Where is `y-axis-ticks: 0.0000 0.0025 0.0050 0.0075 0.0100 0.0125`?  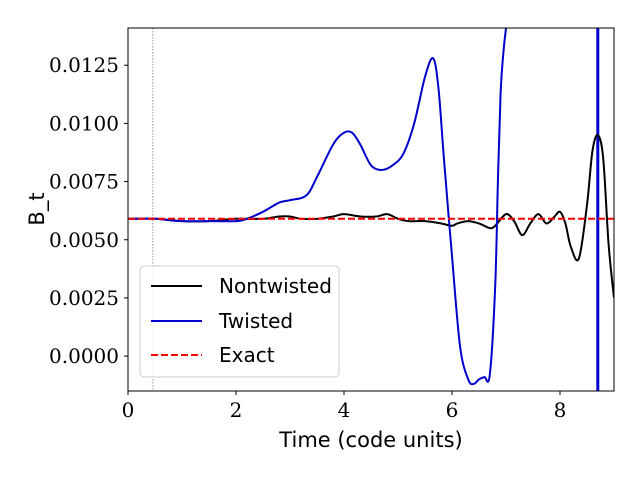 y-axis-ticks: 0.0000 0.0025 0.0050 0.0075 0.0100 0.0125 is located at coordinates (88, 210).